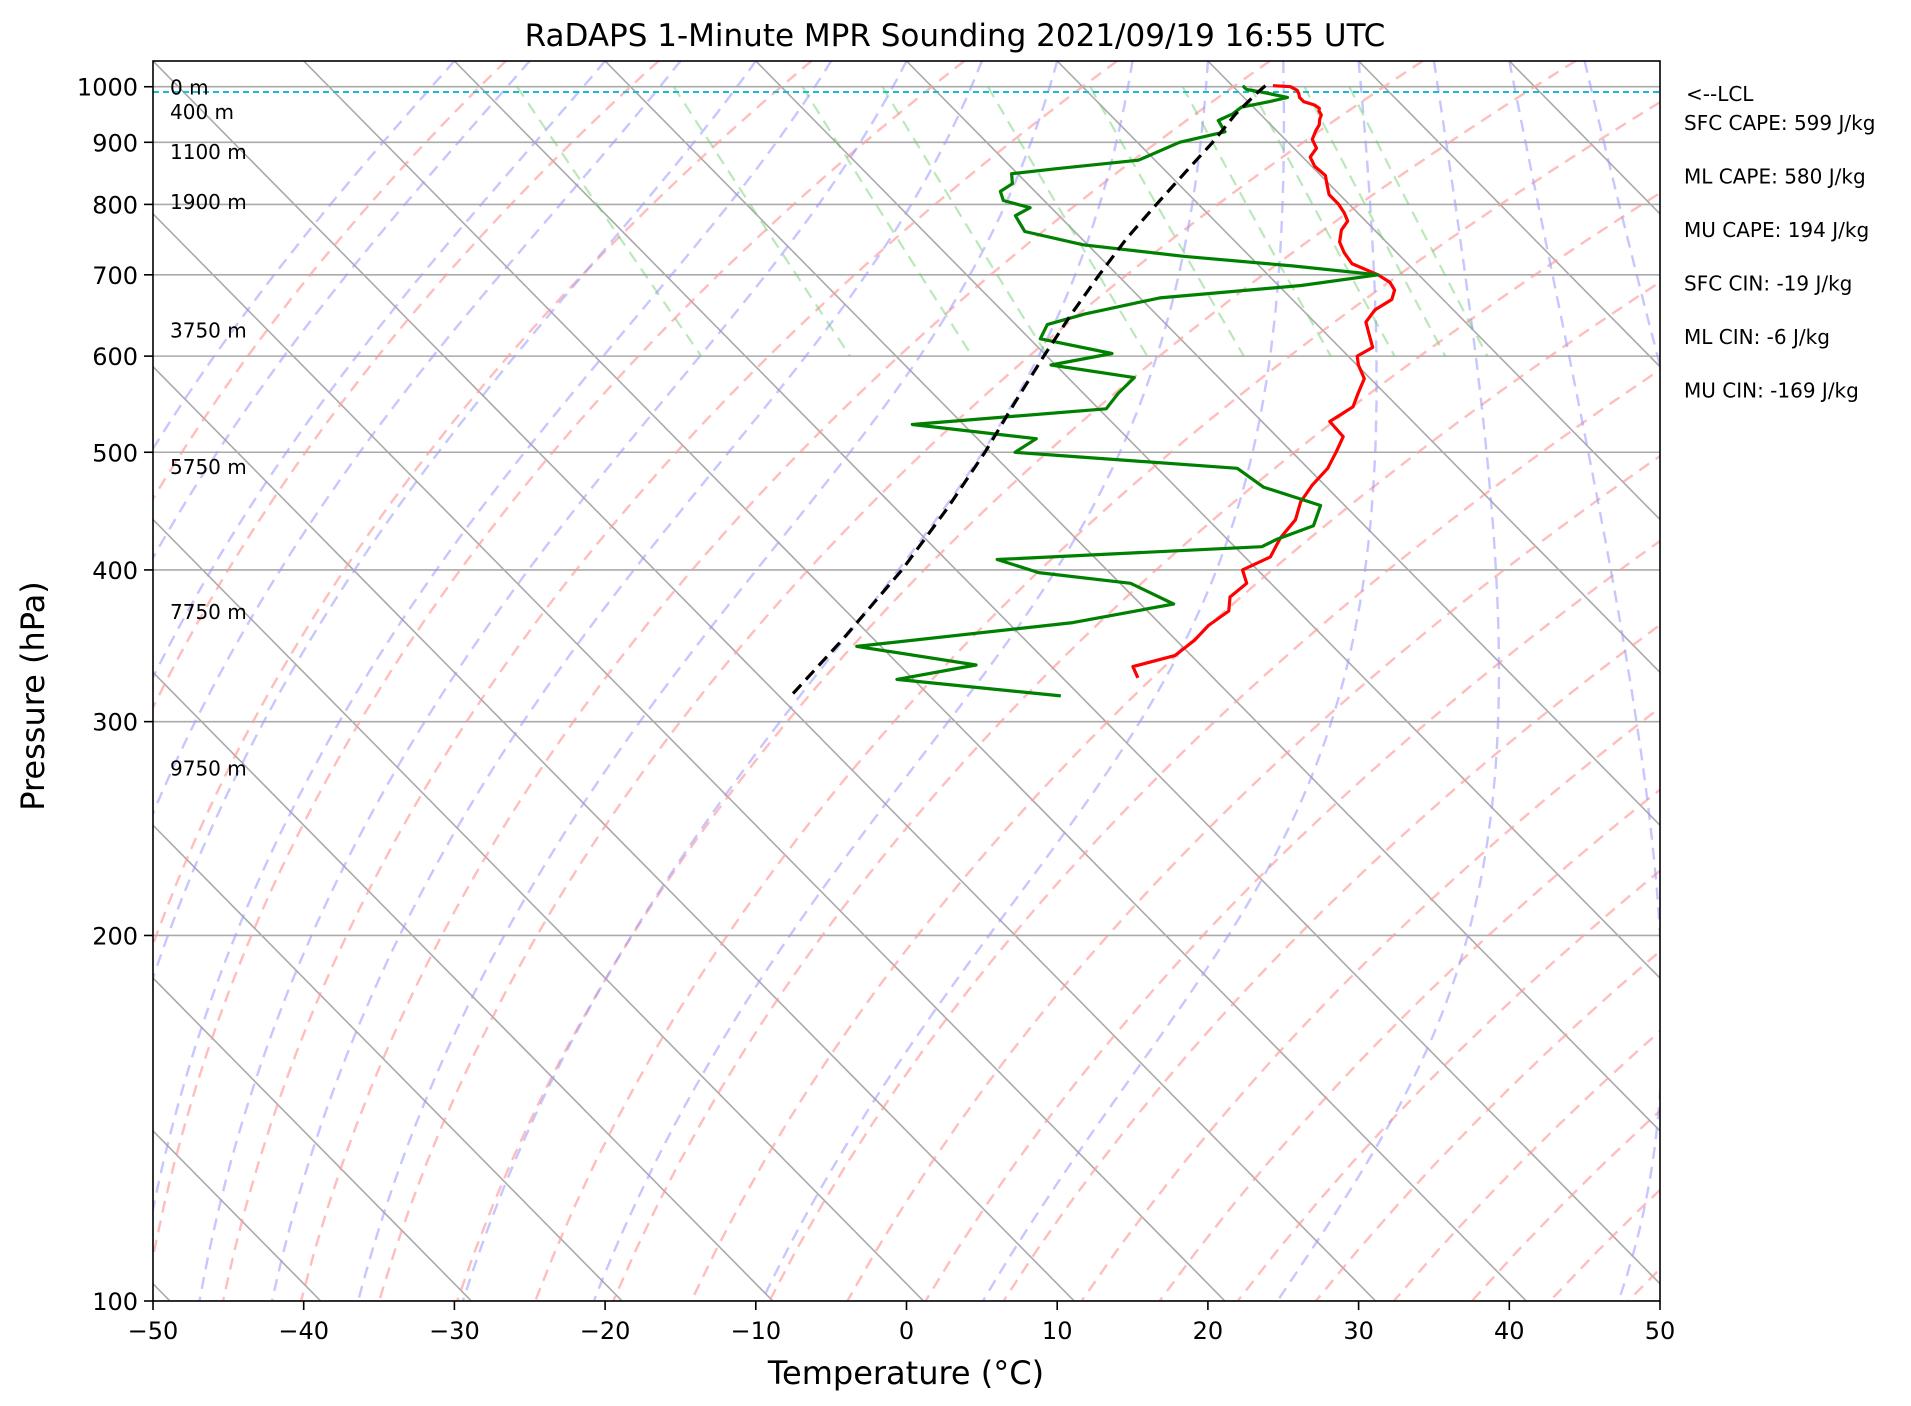 The width and height of the screenshot is (1911, 1406). I want to click on x-tick-label: 20, so click(1208, 1331).